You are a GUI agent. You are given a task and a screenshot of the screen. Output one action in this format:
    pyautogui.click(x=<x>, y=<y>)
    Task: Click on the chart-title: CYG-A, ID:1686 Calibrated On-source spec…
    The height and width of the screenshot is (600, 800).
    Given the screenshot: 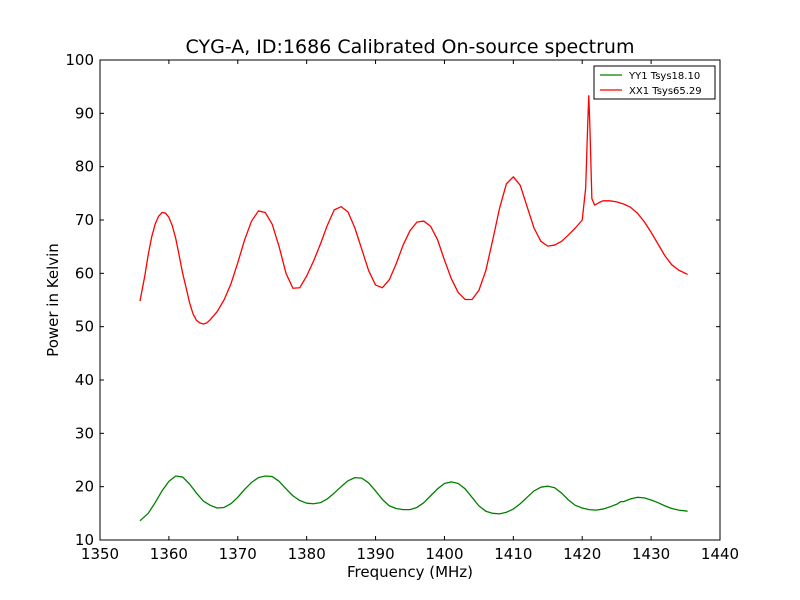 What is the action you would take?
    pyautogui.click(x=410, y=47)
    